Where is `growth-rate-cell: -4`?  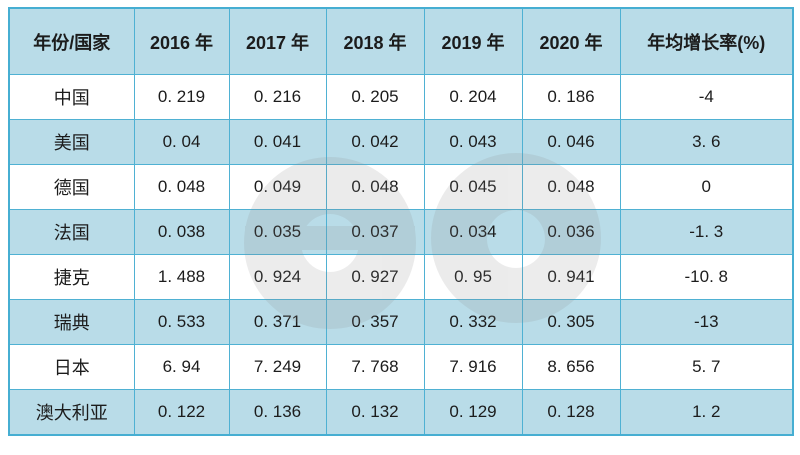 growth-rate-cell: -4 is located at coordinates (706, 97).